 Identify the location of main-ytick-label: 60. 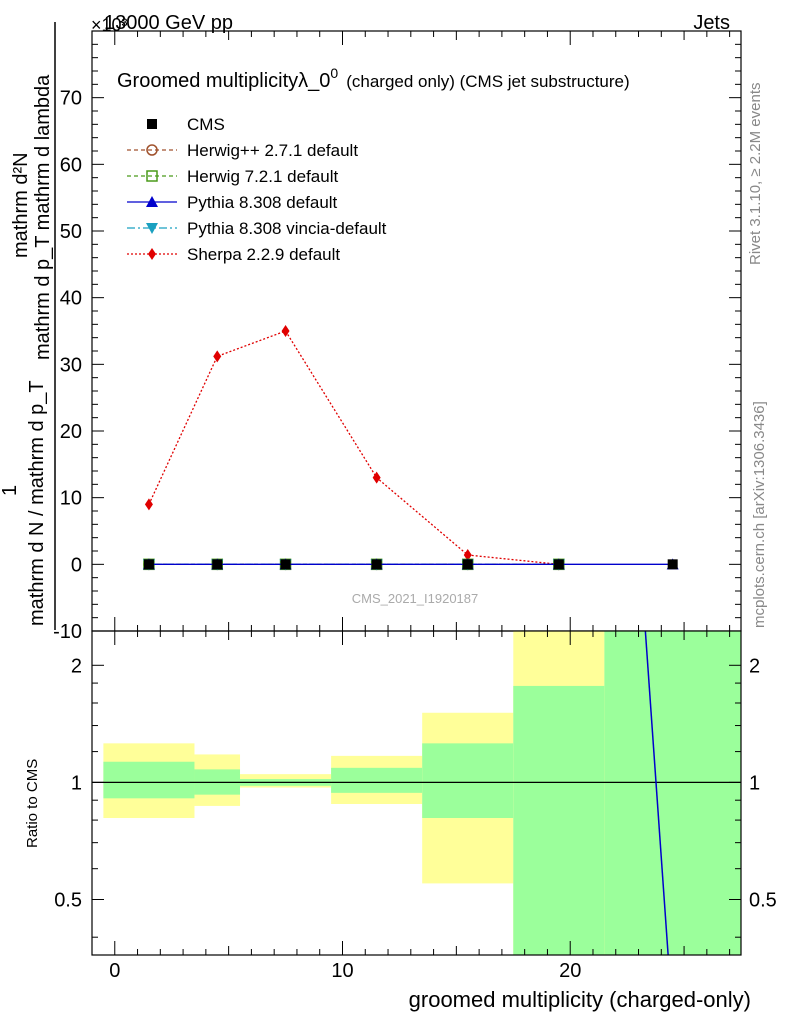
(71, 165).